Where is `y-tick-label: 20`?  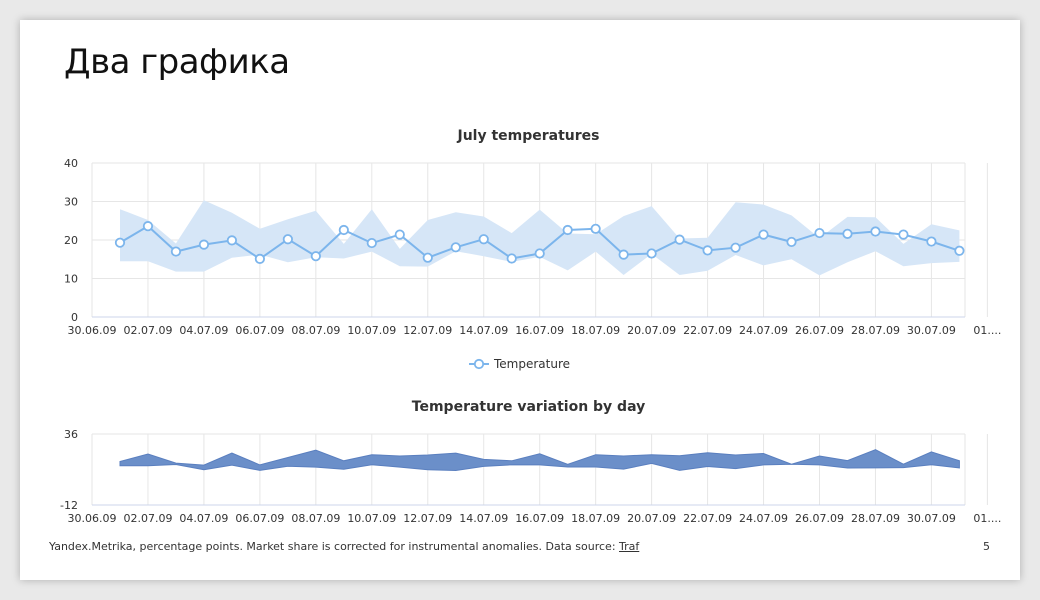
y-tick-label: 20 is located at coordinates (71, 240).